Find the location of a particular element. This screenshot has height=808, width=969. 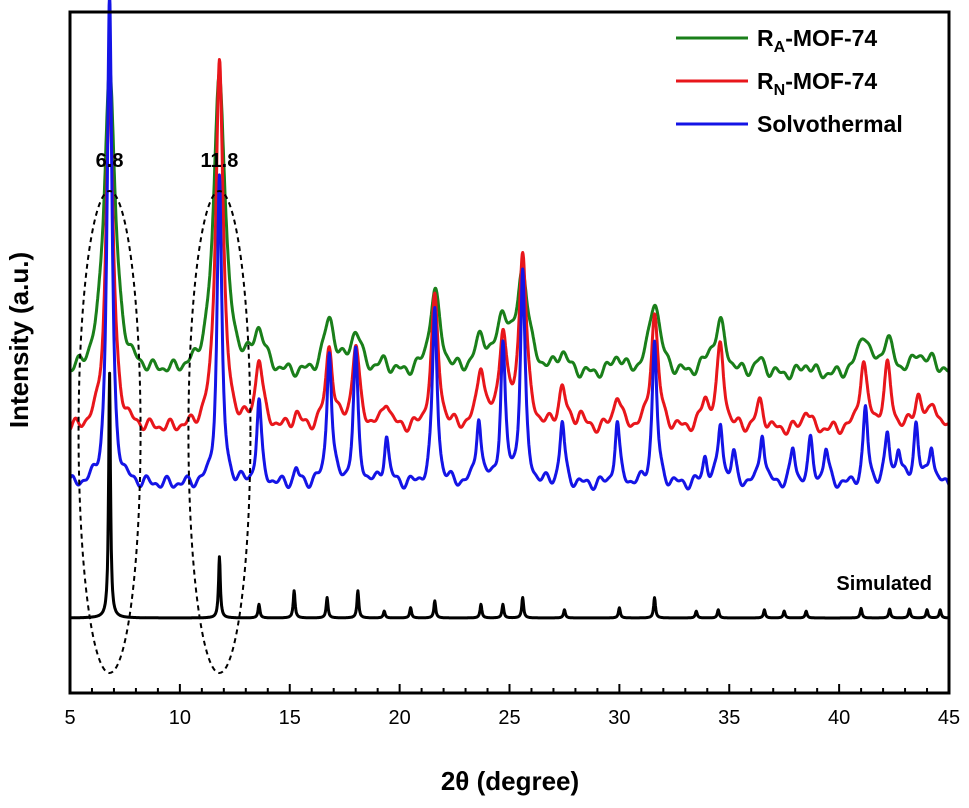

x-tick-label: 15 is located at coordinates (290, 718).